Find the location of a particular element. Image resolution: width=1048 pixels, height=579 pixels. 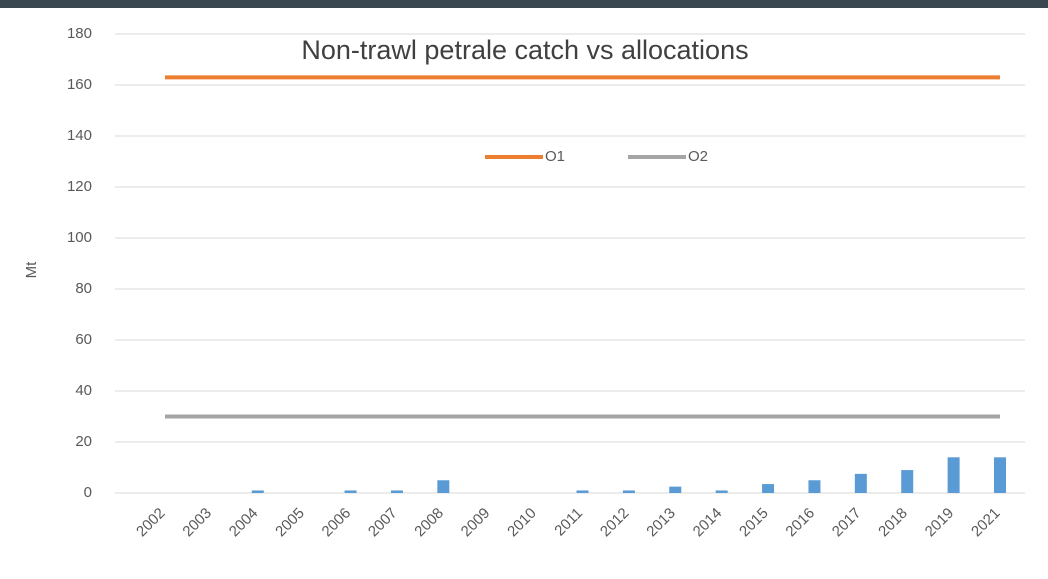

y-tick-label: 120 is located at coordinates (79, 186).